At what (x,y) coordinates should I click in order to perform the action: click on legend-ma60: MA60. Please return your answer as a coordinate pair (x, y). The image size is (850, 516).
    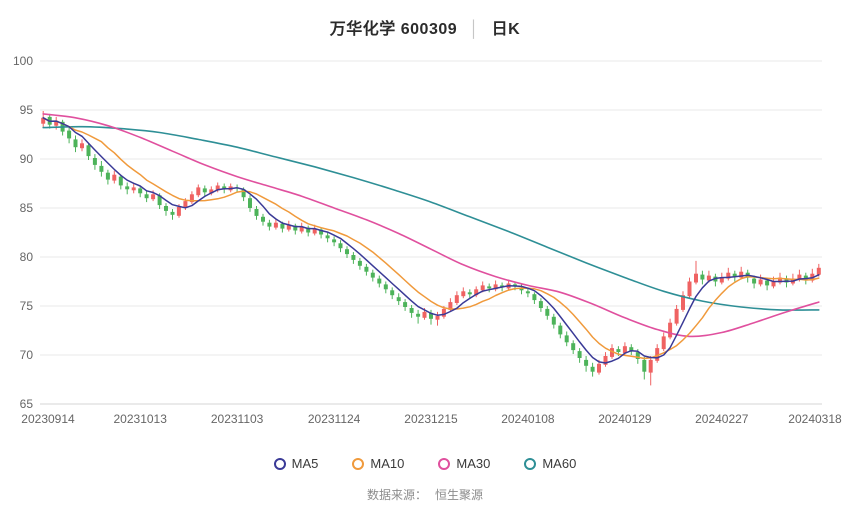
    Looking at the image, I should click on (550, 463).